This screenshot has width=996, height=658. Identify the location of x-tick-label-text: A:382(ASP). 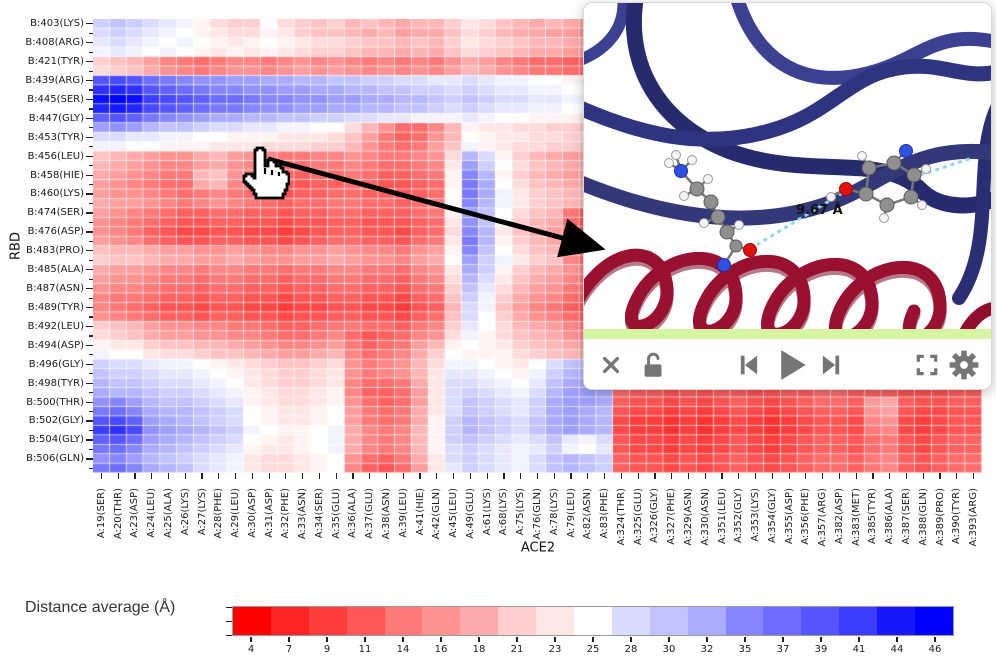
(839, 516).